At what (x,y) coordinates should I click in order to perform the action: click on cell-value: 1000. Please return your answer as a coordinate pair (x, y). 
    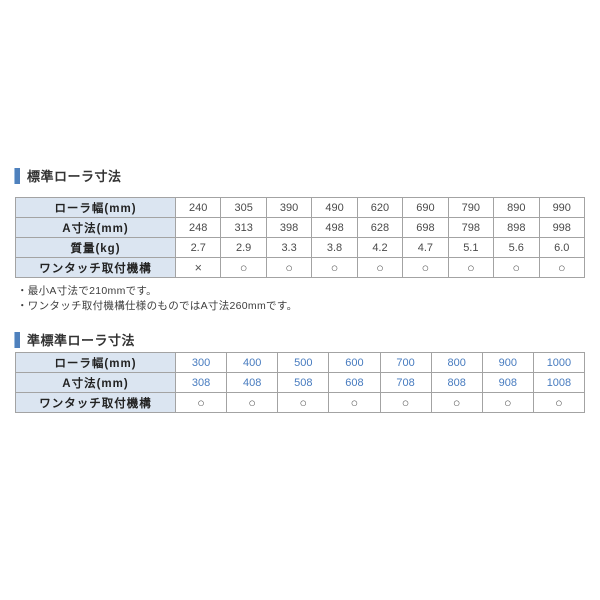
    Looking at the image, I should click on (559, 362).